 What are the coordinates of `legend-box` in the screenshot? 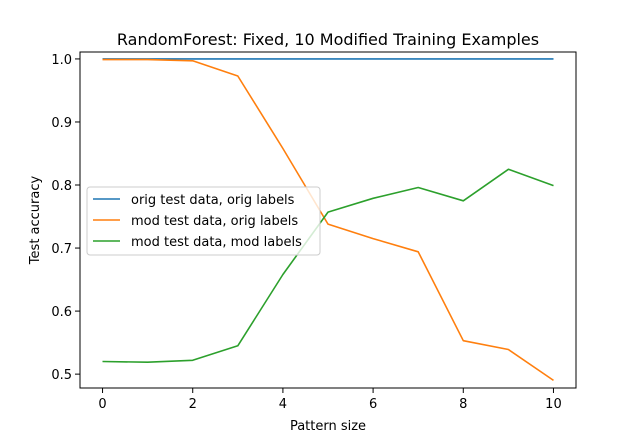 It's located at (203, 221).